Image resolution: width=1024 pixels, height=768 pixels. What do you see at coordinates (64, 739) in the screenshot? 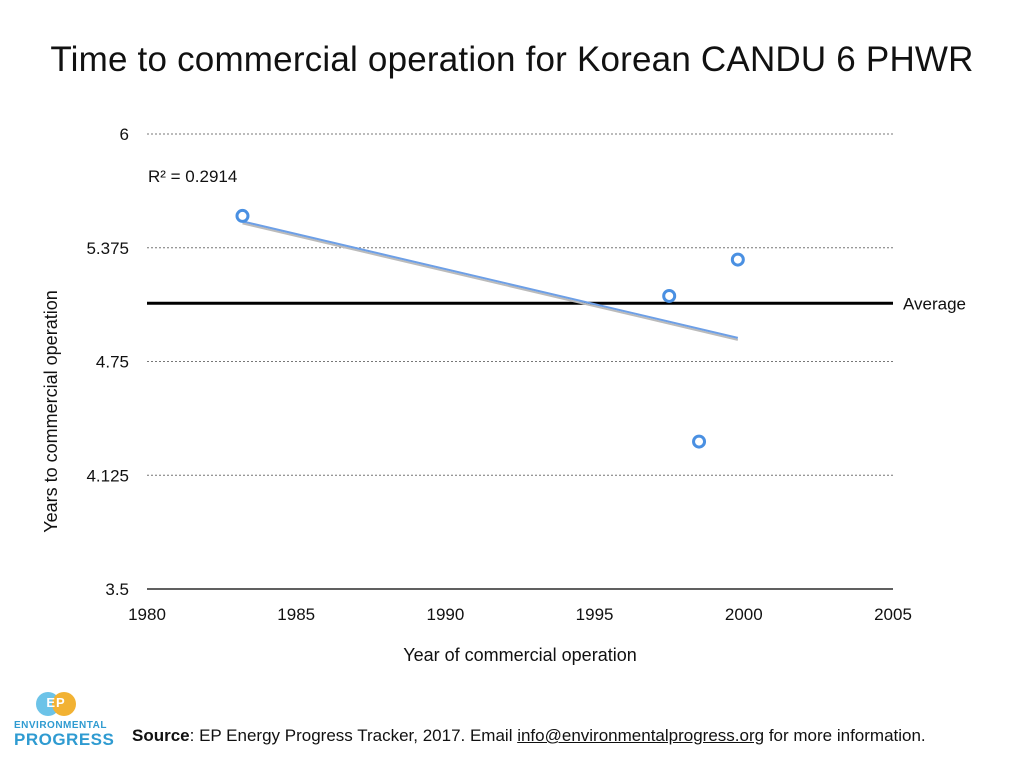
I see `logo-line-2: PROGRESS` at bounding box center [64, 739].